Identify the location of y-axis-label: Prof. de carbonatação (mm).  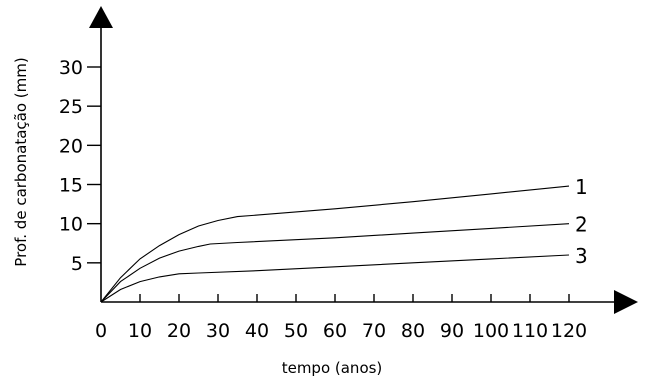
(21, 161).